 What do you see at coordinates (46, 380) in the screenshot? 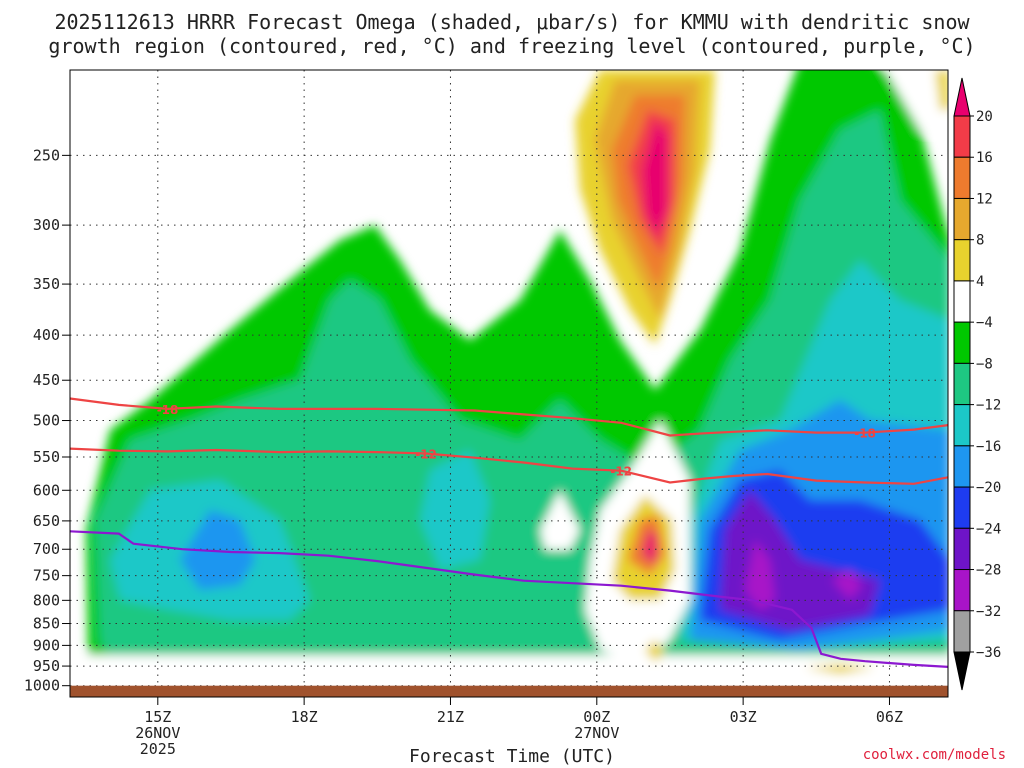
I see `y-tick-label-450: 450` at bounding box center [46, 380].